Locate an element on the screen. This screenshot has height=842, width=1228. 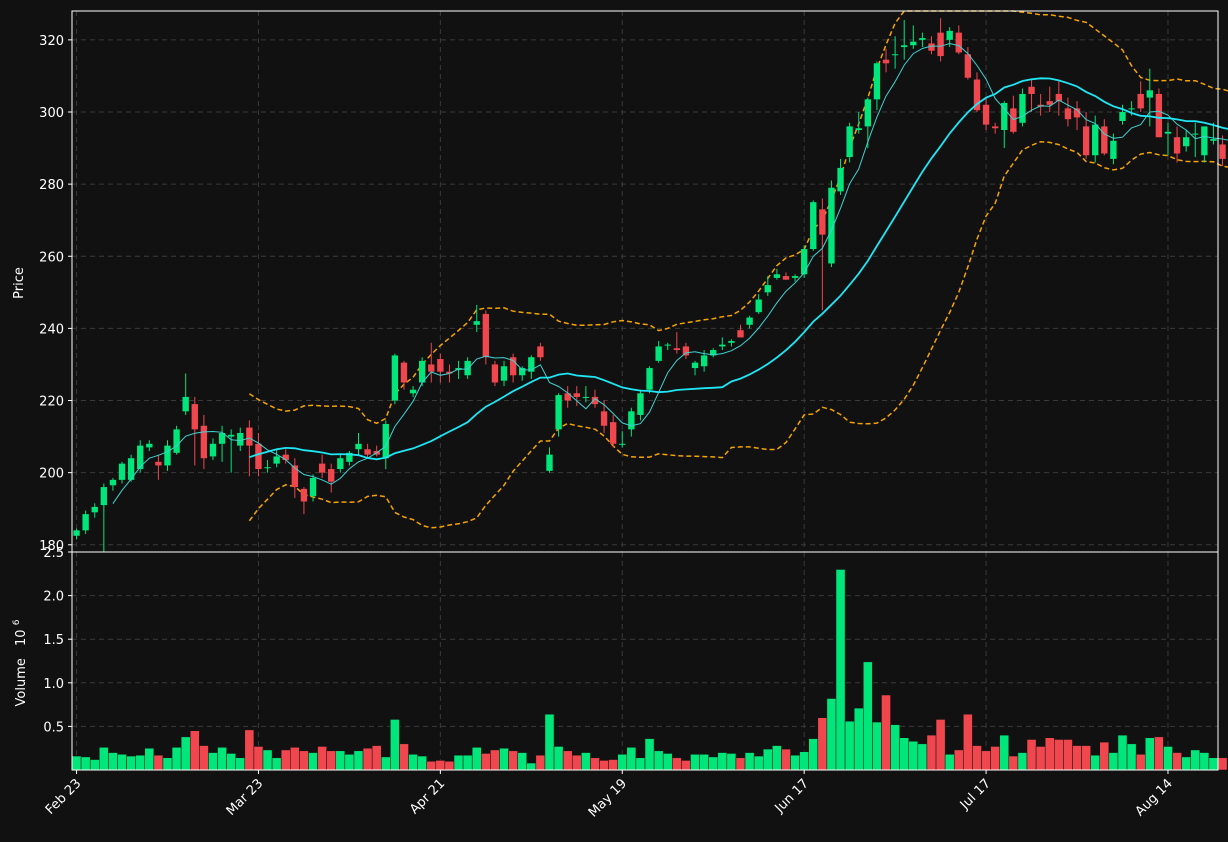
price-tick-label: 300 is located at coordinates (51, 113).